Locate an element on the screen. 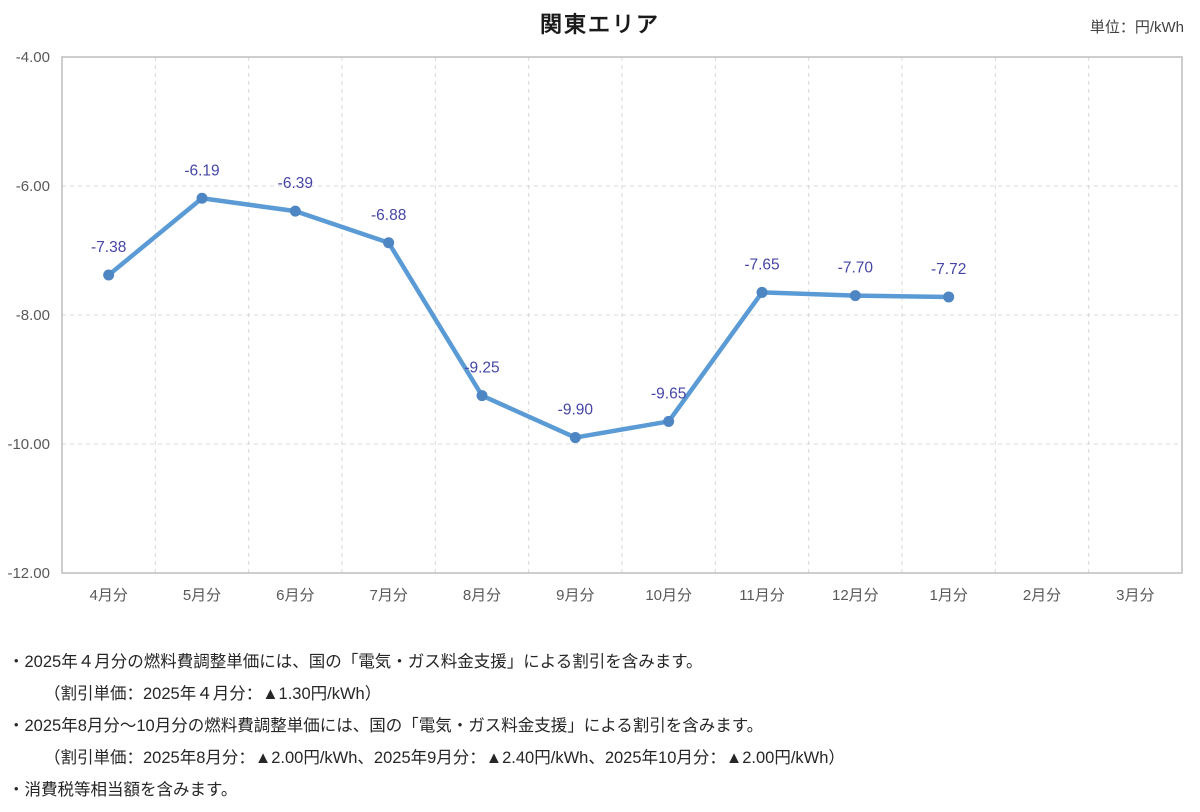 This screenshot has width=1200, height=812. y-axis-tick-label: -10.00 is located at coordinates (28, 444).